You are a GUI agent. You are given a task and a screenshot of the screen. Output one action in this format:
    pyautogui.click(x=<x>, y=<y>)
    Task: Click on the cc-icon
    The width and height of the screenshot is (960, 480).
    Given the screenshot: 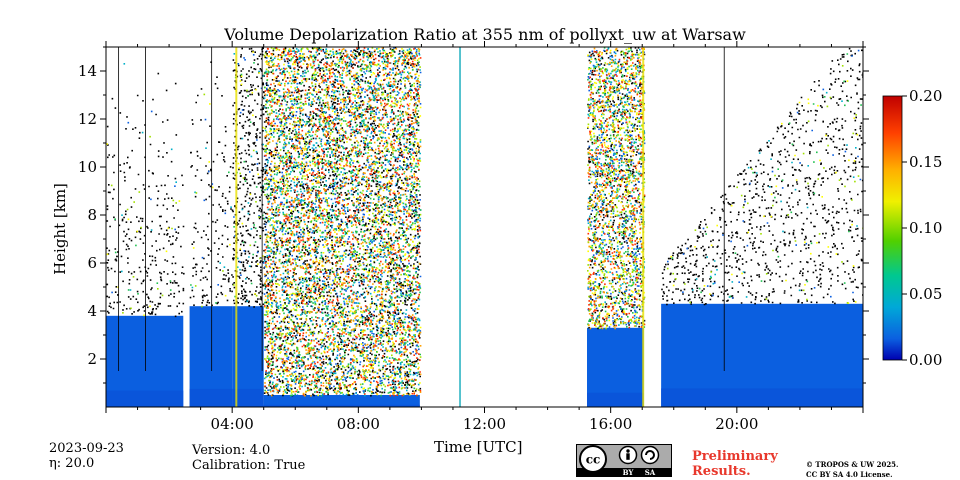 What is the action you would take?
    pyautogui.click(x=593, y=459)
    